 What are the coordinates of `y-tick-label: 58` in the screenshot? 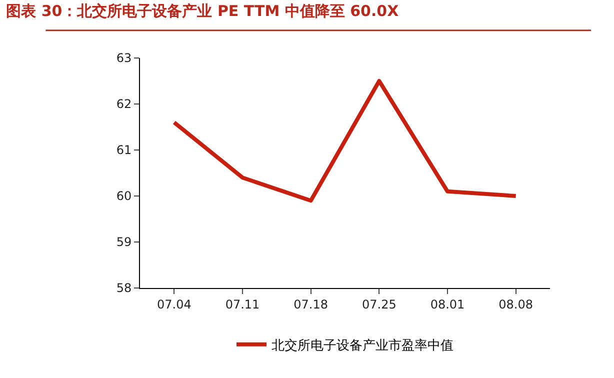 It's located at (124, 288).